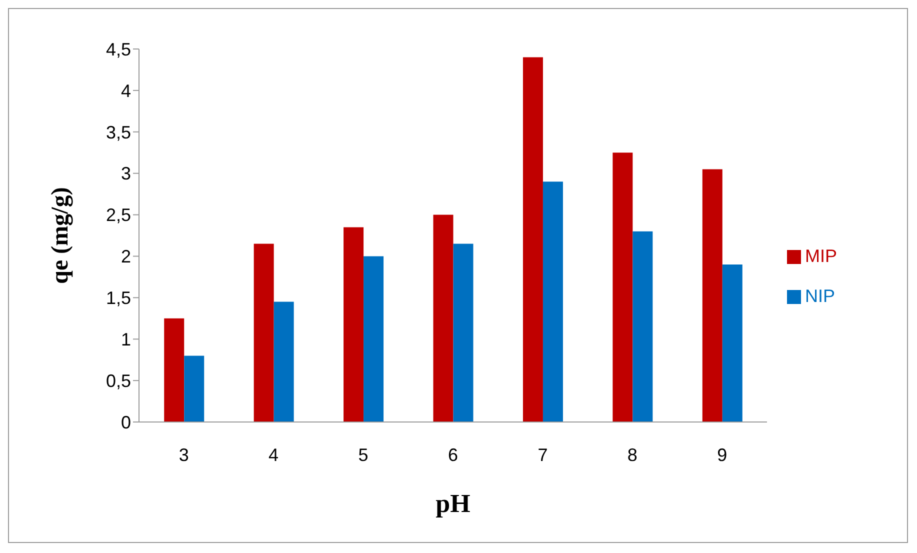  What do you see at coordinates (363, 454) in the screenshot?
I see `x-tick-label: 5` at bounding box center [363, 454].